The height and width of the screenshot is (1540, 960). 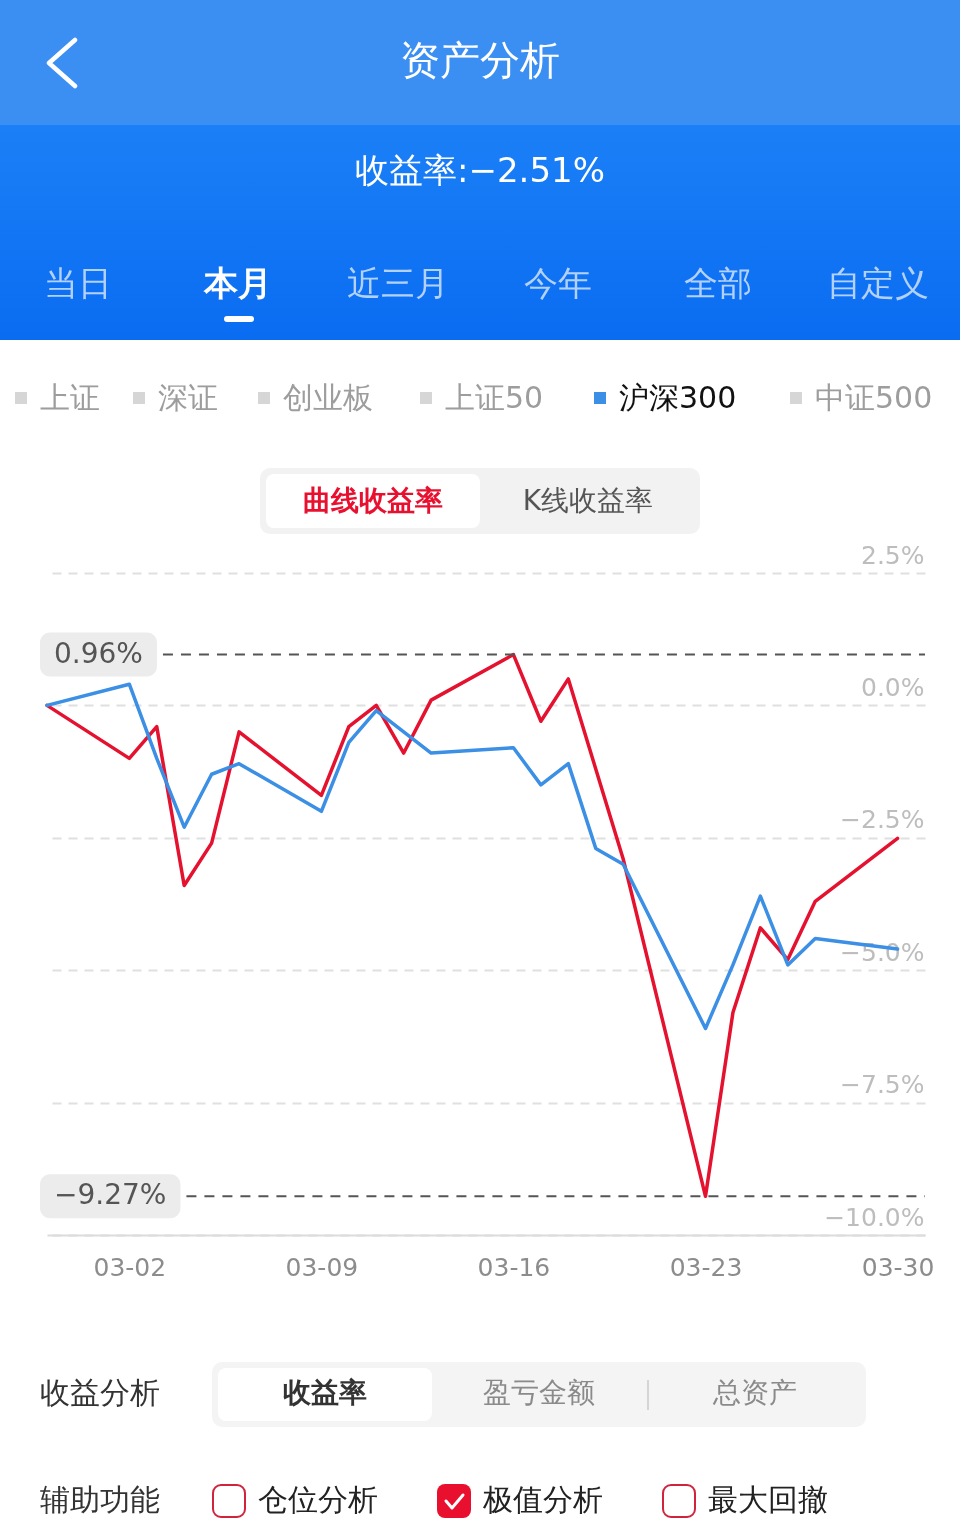 I want to click on y-tick-label: −10.0%, so click(x=874, y=1217).